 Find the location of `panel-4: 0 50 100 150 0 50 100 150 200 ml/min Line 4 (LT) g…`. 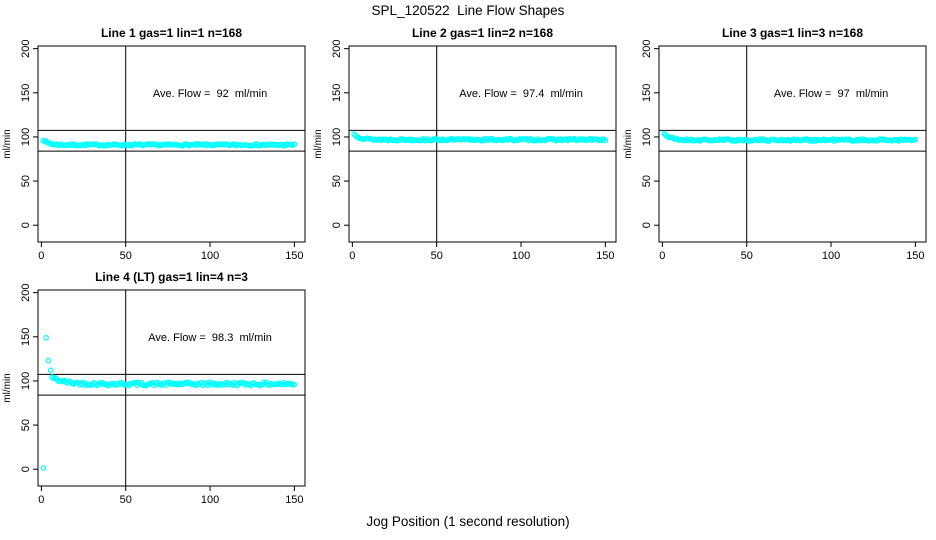

panel-4: 0 50 100 150 0 50 100 150 200 ml/min Line 4 (LT) g… is located at coordinates (154, 388).